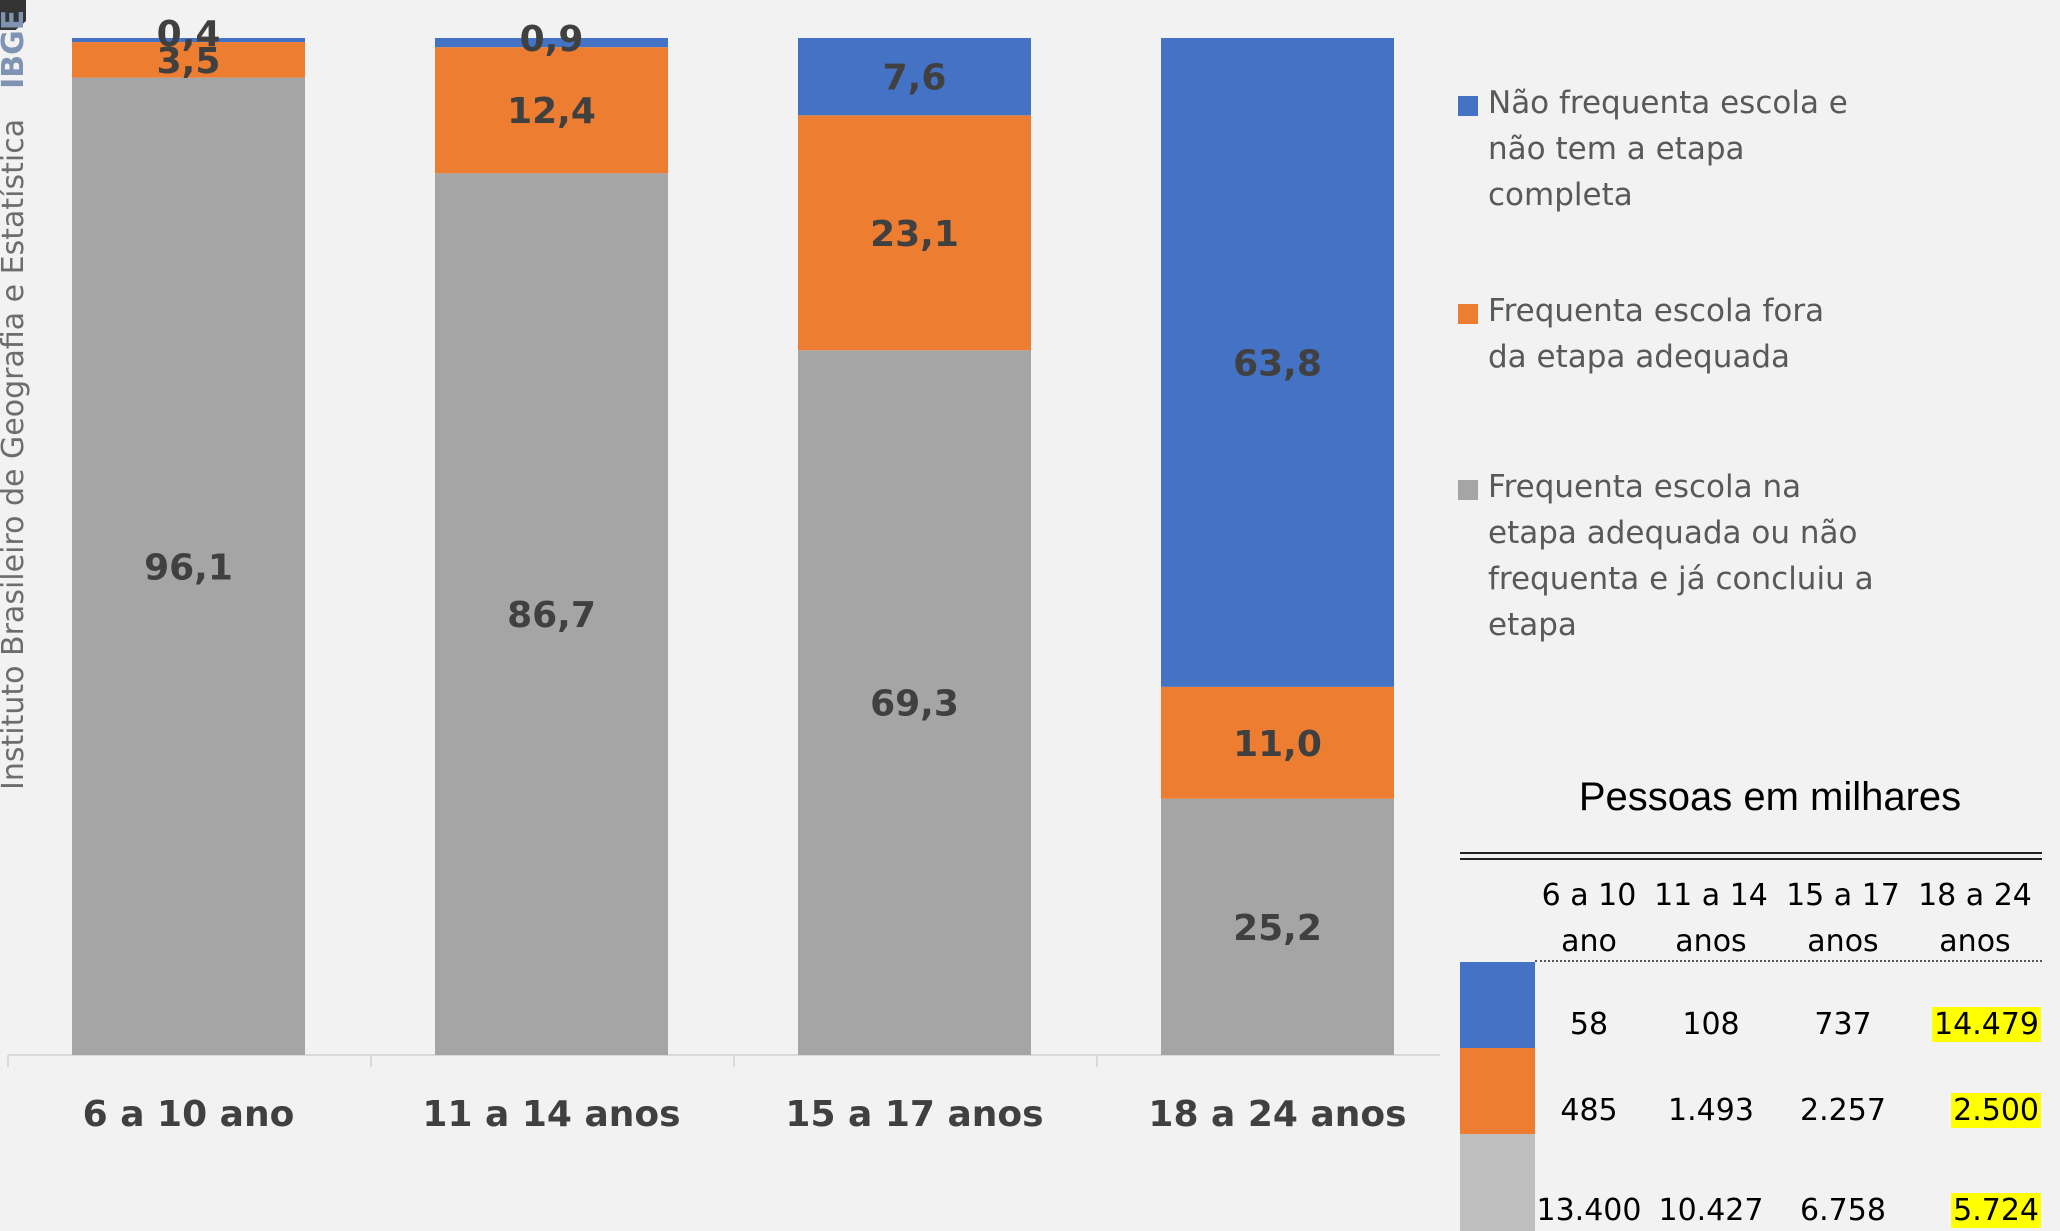 The image size is (2060, 1231). What do you see at coordinates (1589, 1210) in the screenshot?
I see `table-cell: 13.400` at bounding box center [1589, 1210].